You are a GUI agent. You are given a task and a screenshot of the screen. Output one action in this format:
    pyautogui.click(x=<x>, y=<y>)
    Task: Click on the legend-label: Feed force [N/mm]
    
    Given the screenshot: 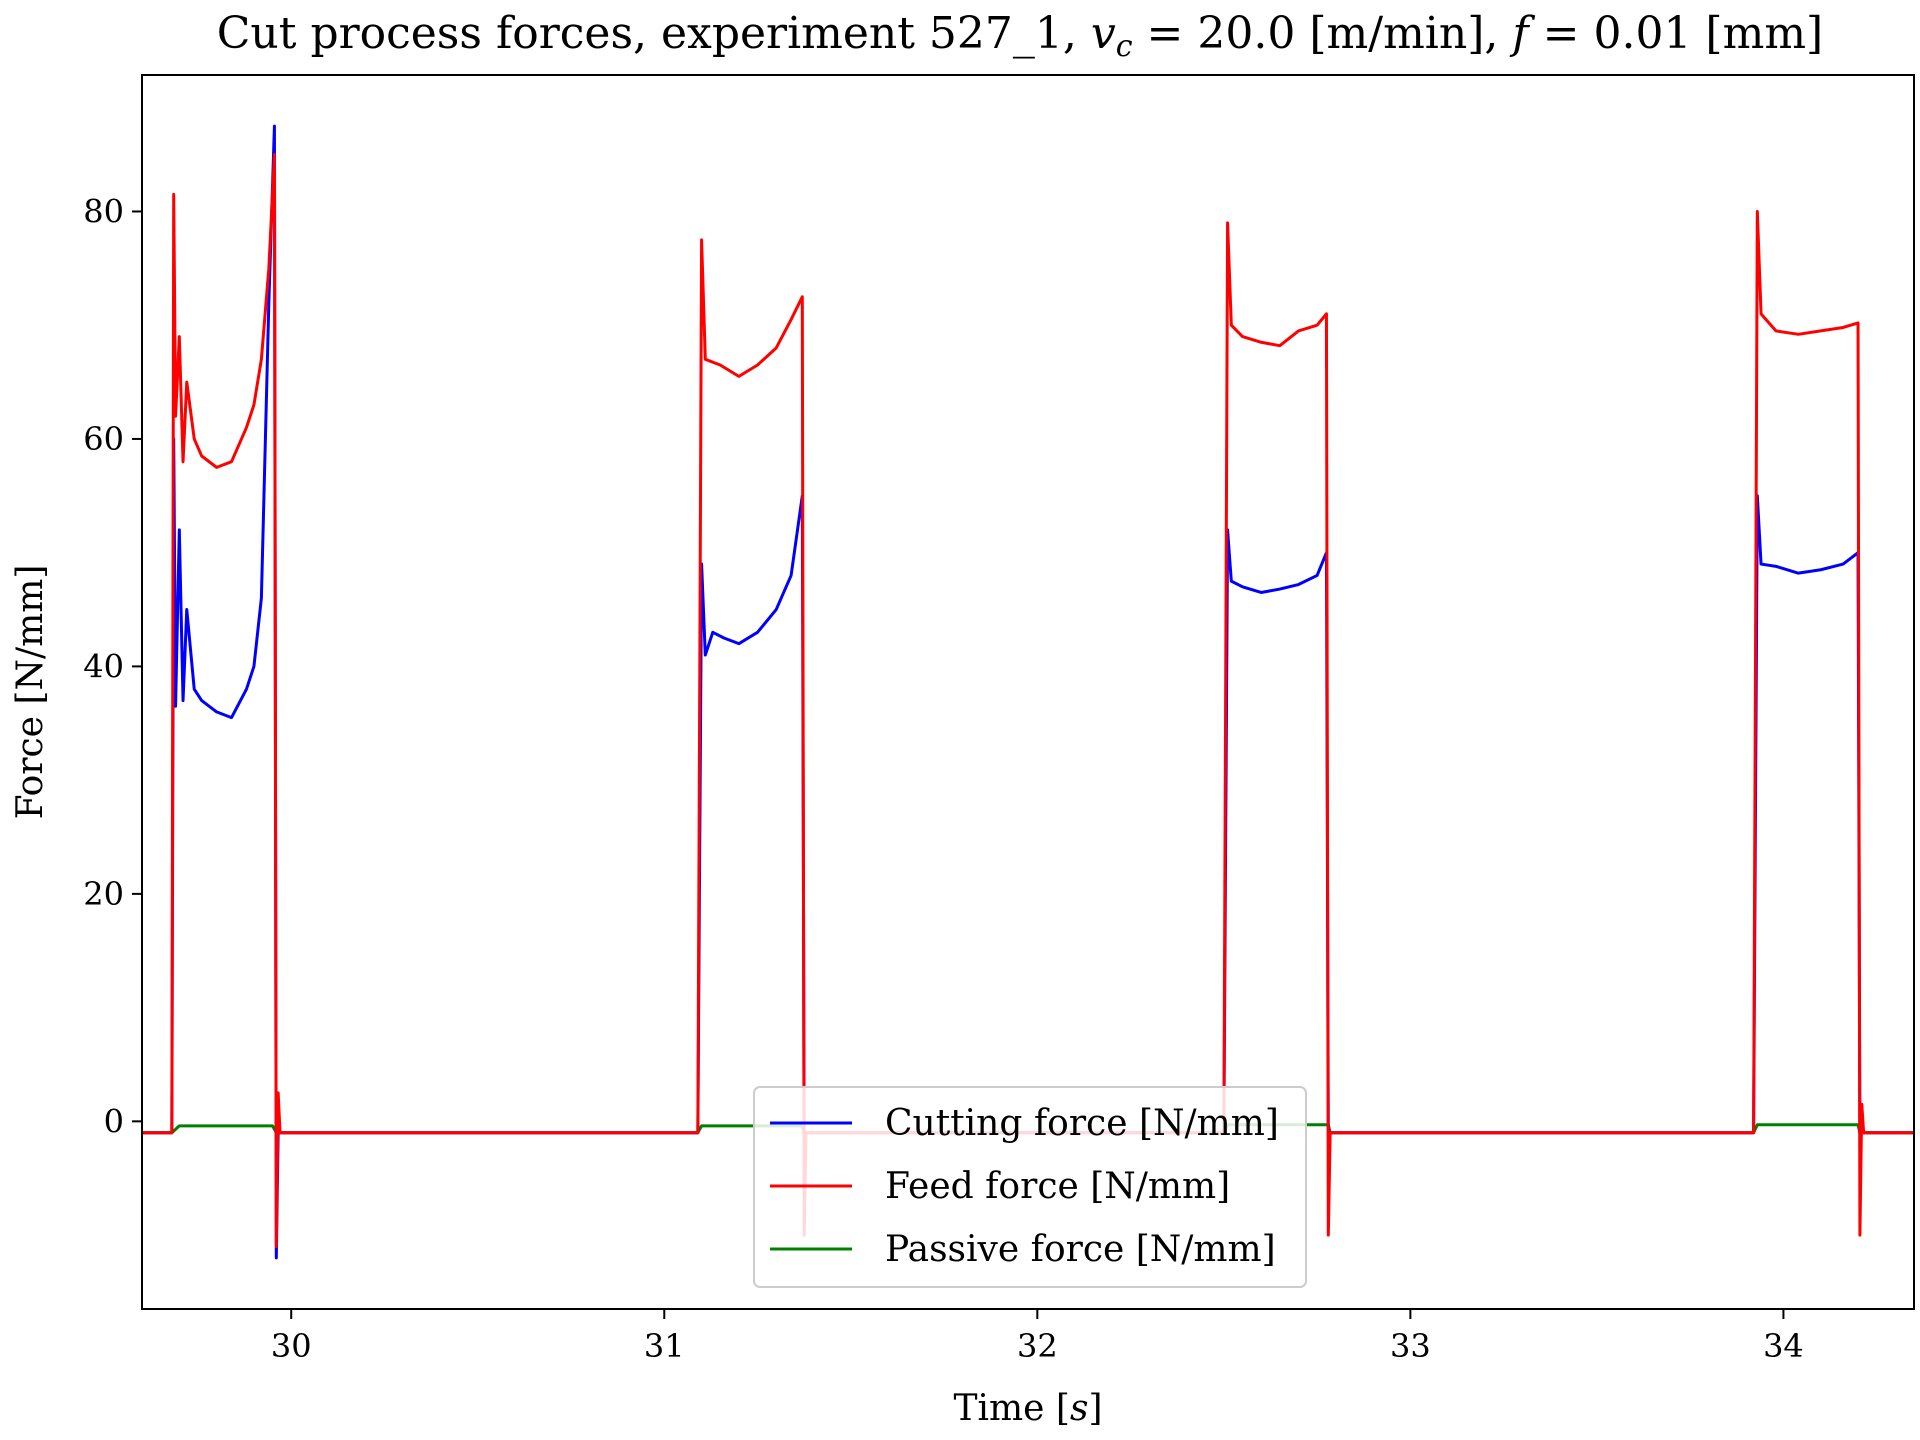 What is the action you would take?
    pyautogui.click(x=1057, y=1186)
    